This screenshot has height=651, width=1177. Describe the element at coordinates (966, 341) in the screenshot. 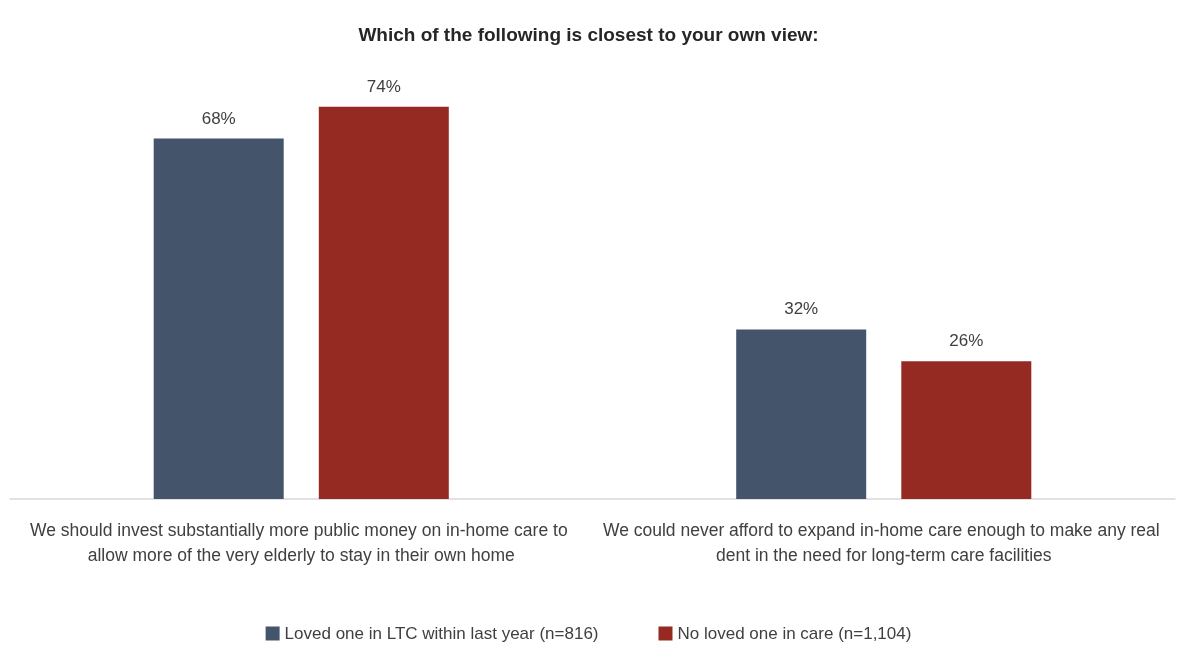

I see `data-label: 26%` at that location.